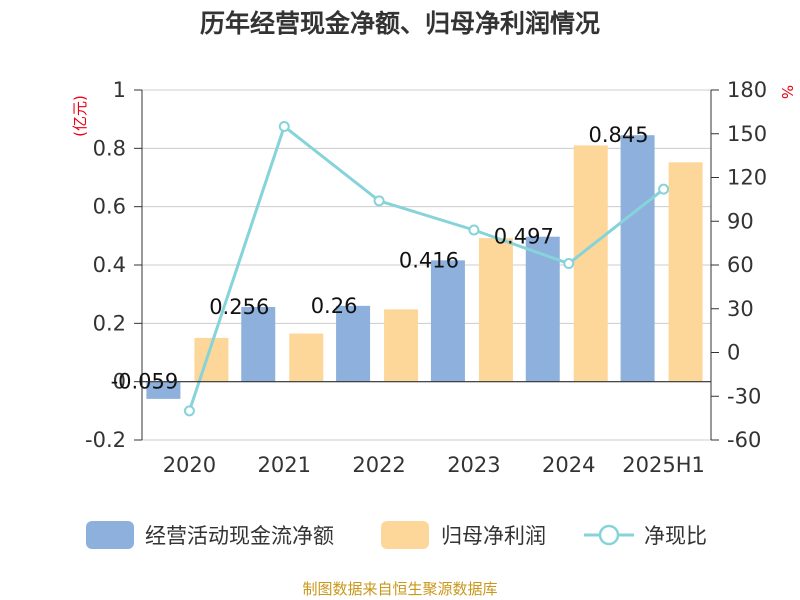  I want to click on left-tick-label: 0.4, so click(109, 265).